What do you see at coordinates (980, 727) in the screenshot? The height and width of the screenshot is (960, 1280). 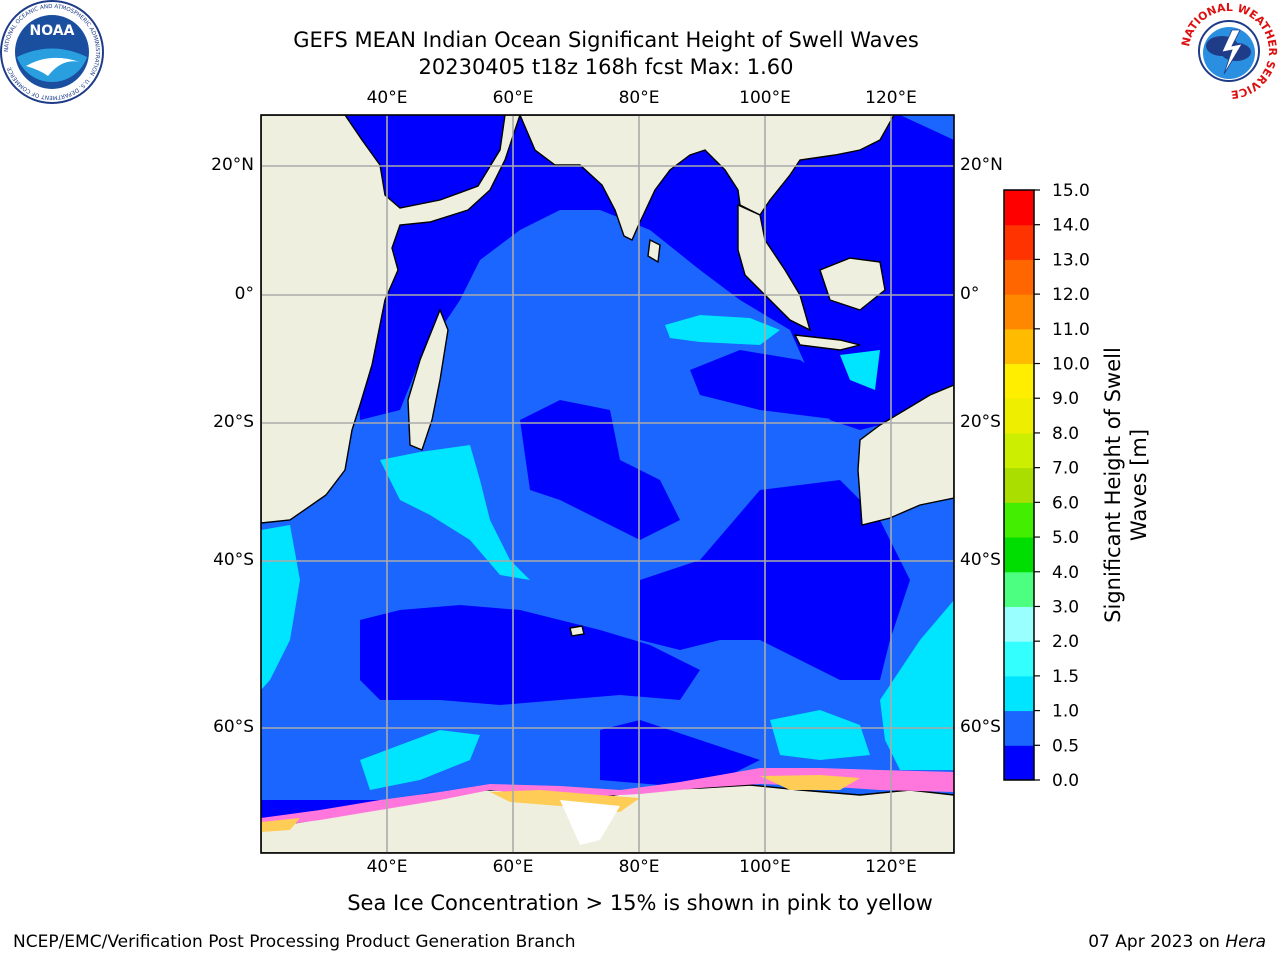 I see `lat-label-right: 60°S` at bounding box center [980, 727].